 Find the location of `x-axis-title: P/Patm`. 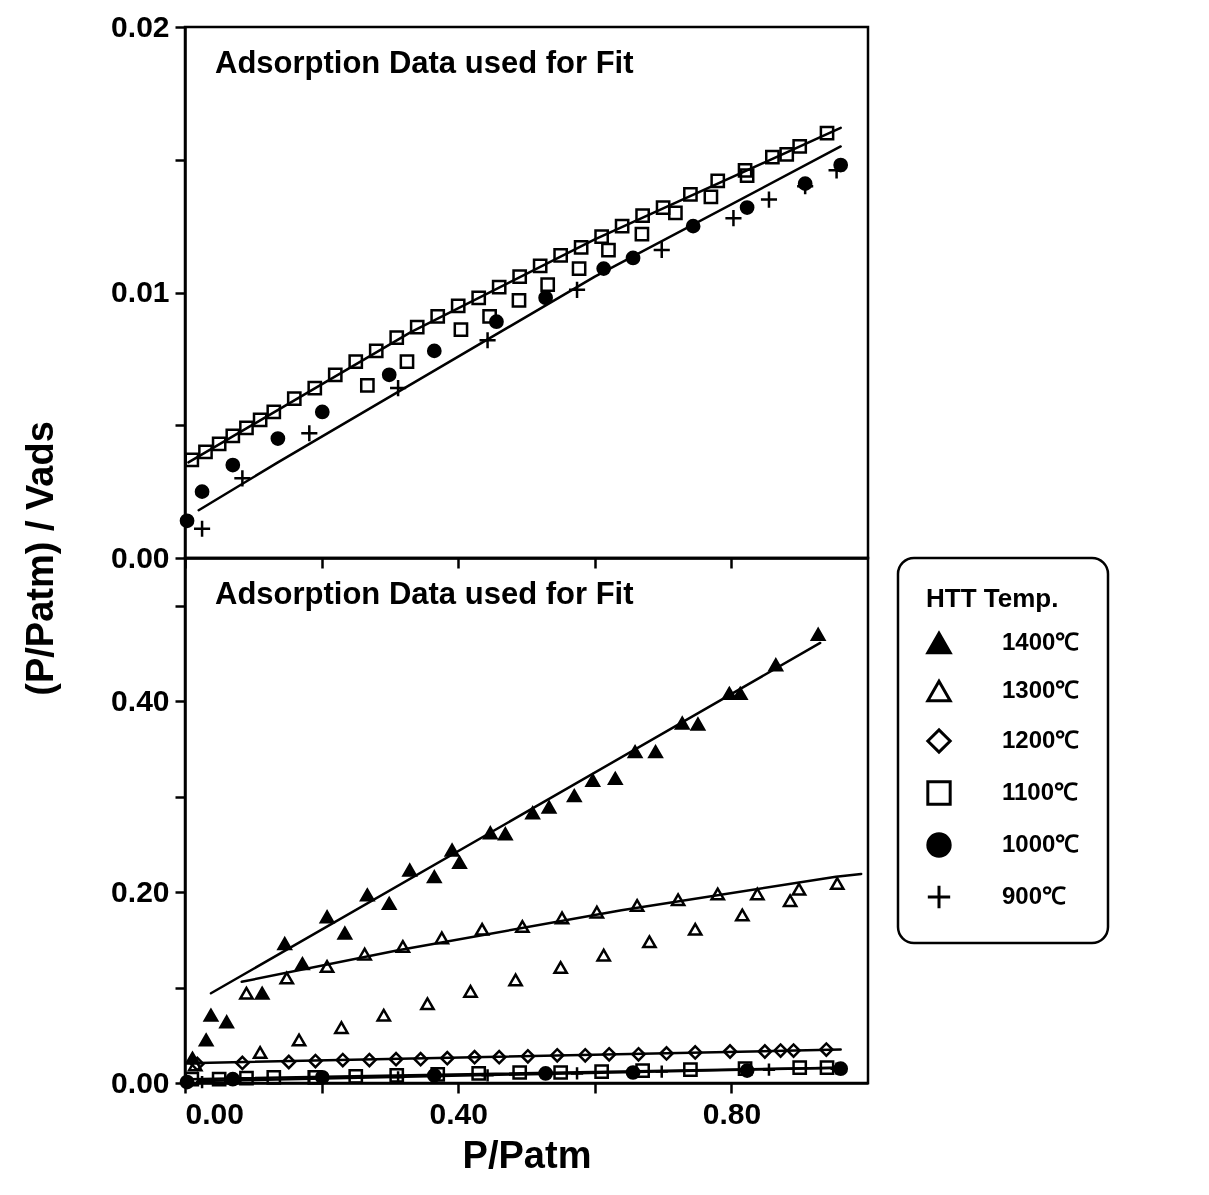

x-axis-title: P/Patm is located at coordinates (527, 1154).